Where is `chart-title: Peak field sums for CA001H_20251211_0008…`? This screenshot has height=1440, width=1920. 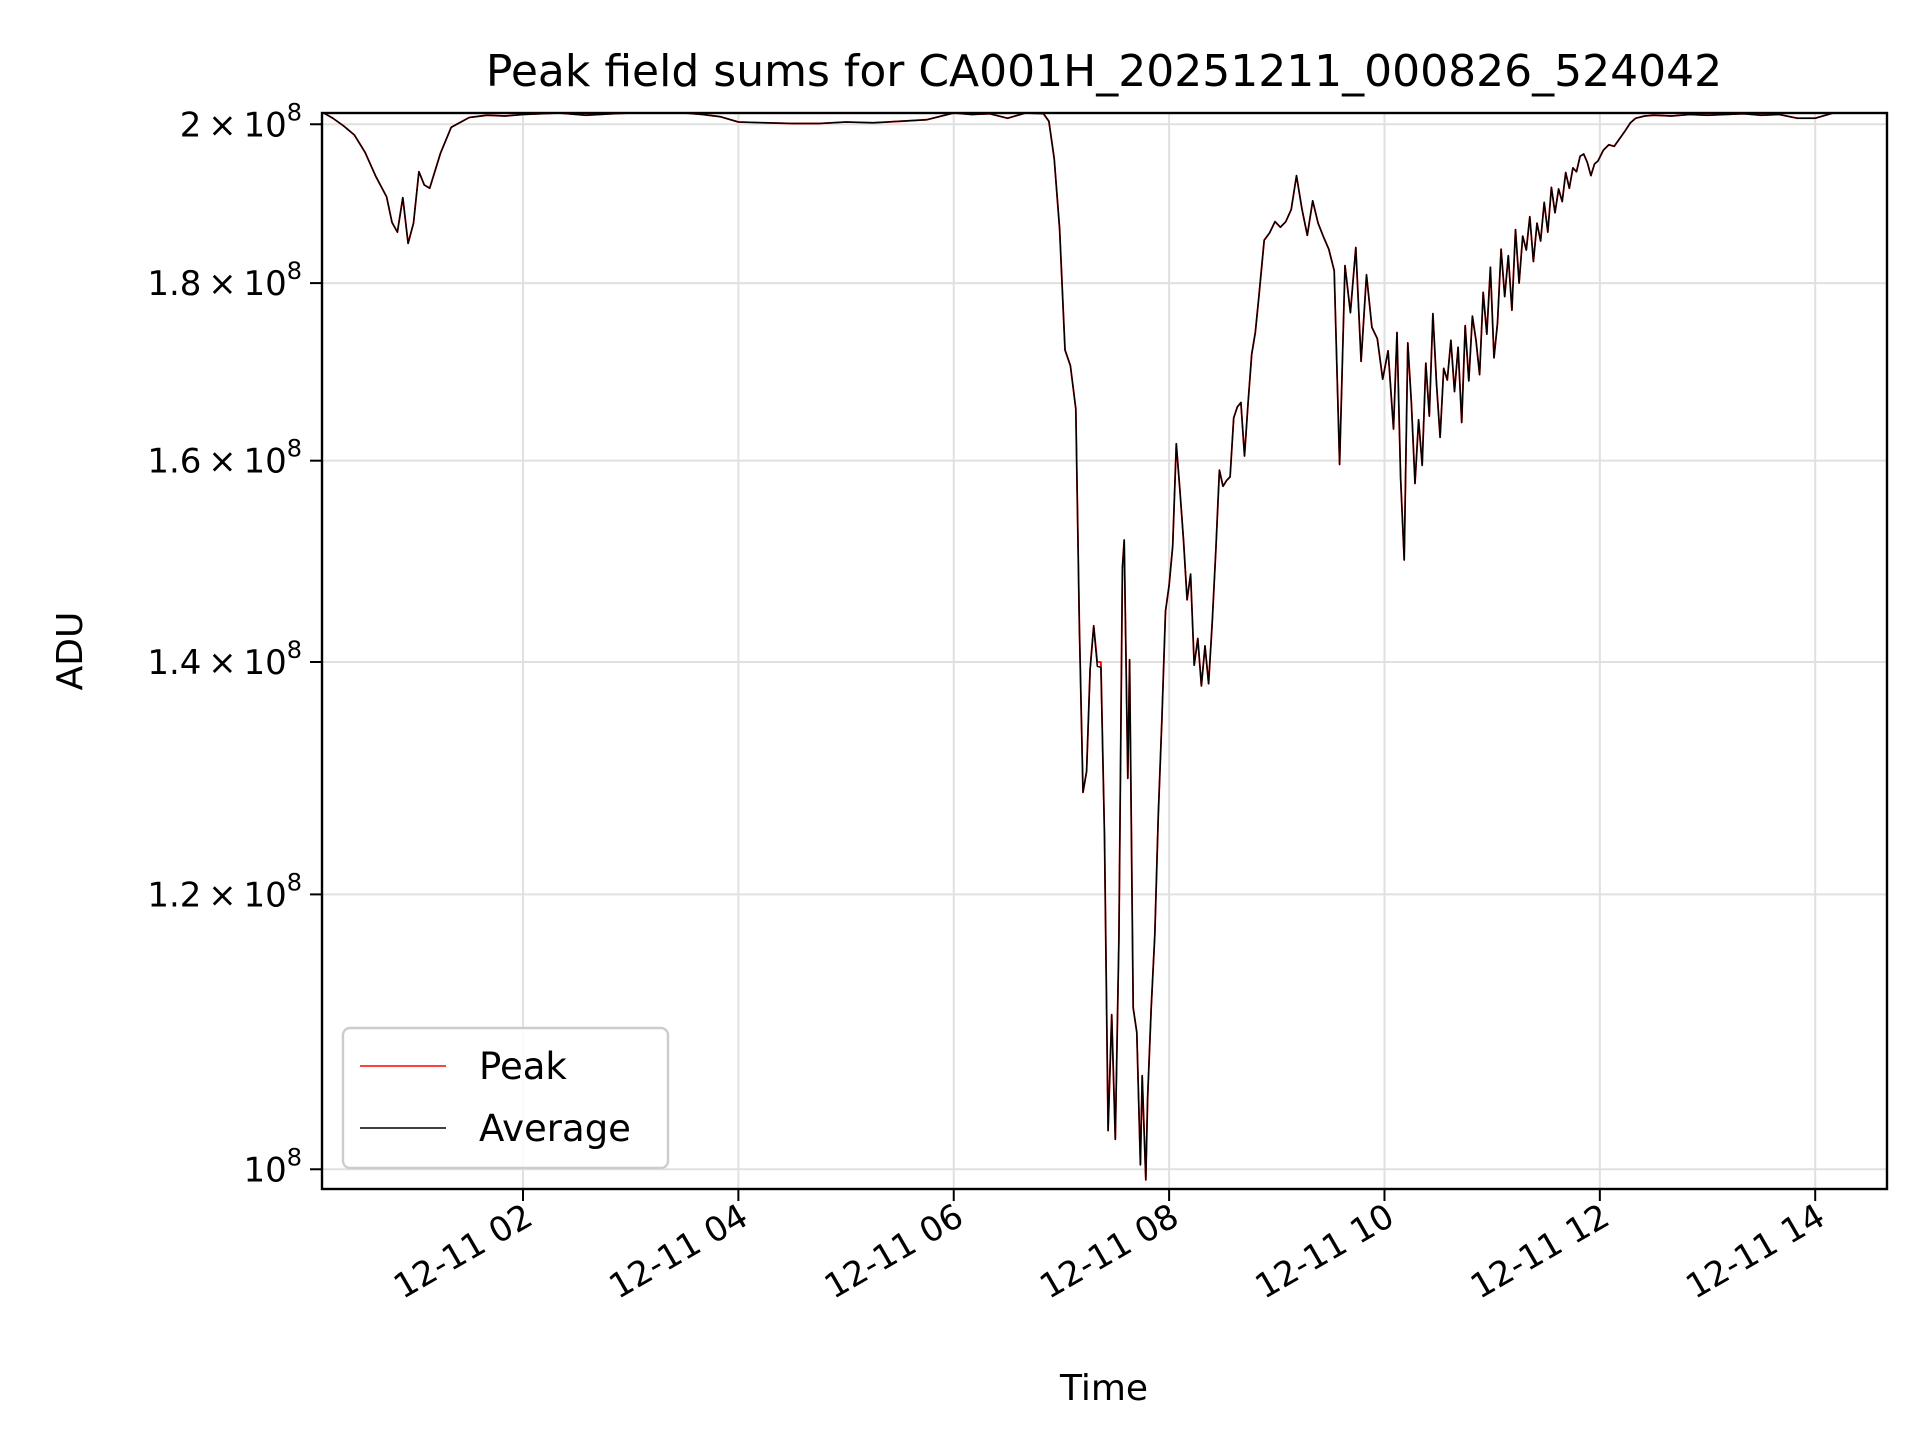
chart-title: Peak field sums for CA001H_20251211_0008… is located at coordinates (1104, 71).